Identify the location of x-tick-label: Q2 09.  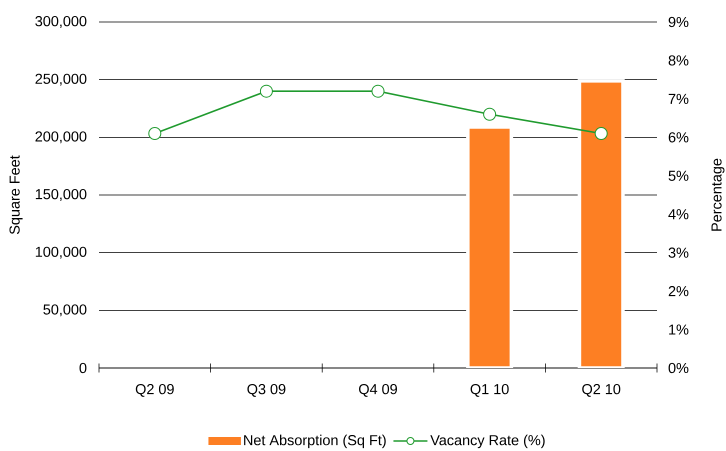
(155, 390).